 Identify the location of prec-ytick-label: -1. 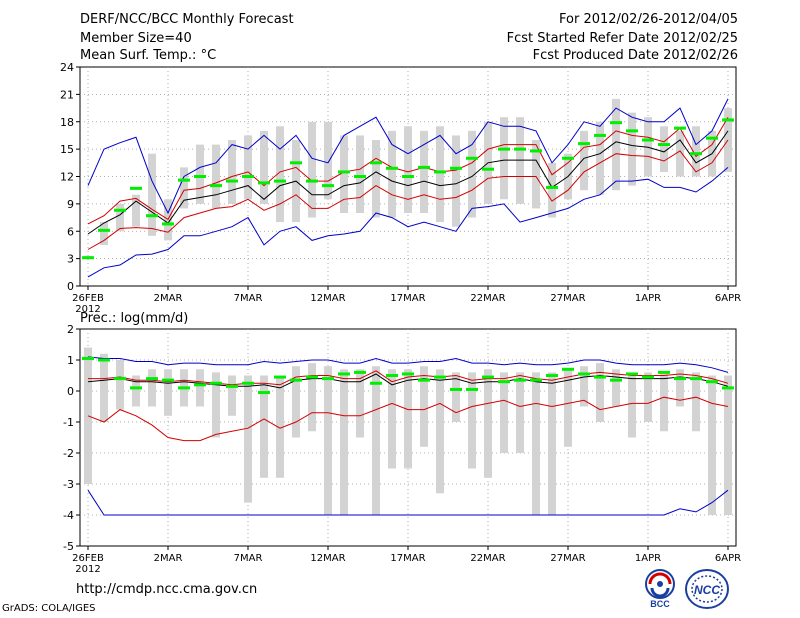
(68, 422).